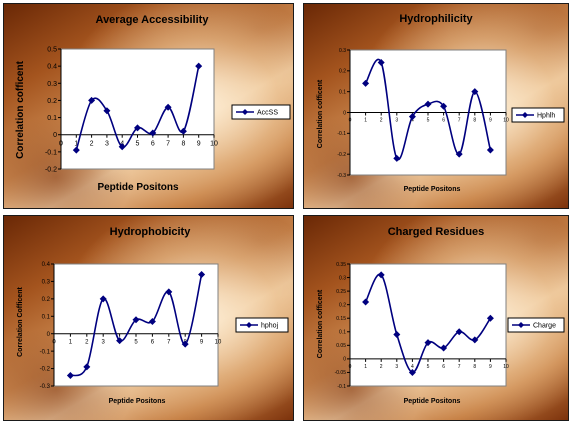 This screenshot has width=574, height=424. I want to click on chart-title: Charged Residues, so click(436, 232).